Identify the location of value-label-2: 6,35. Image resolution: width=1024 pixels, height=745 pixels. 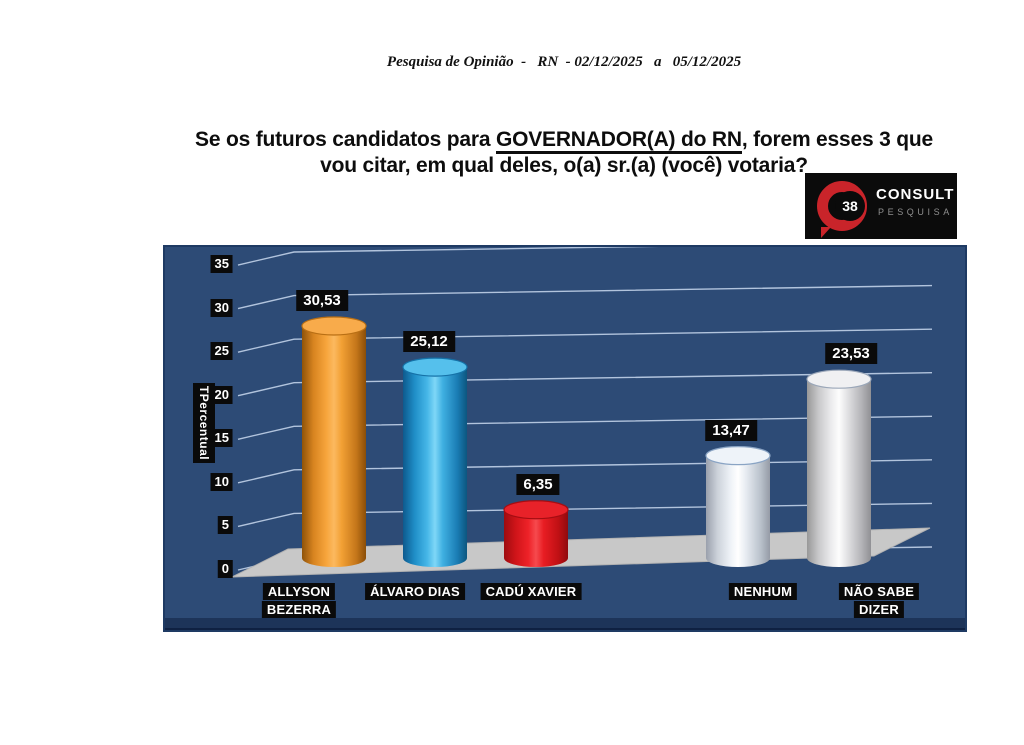
(538, 484).